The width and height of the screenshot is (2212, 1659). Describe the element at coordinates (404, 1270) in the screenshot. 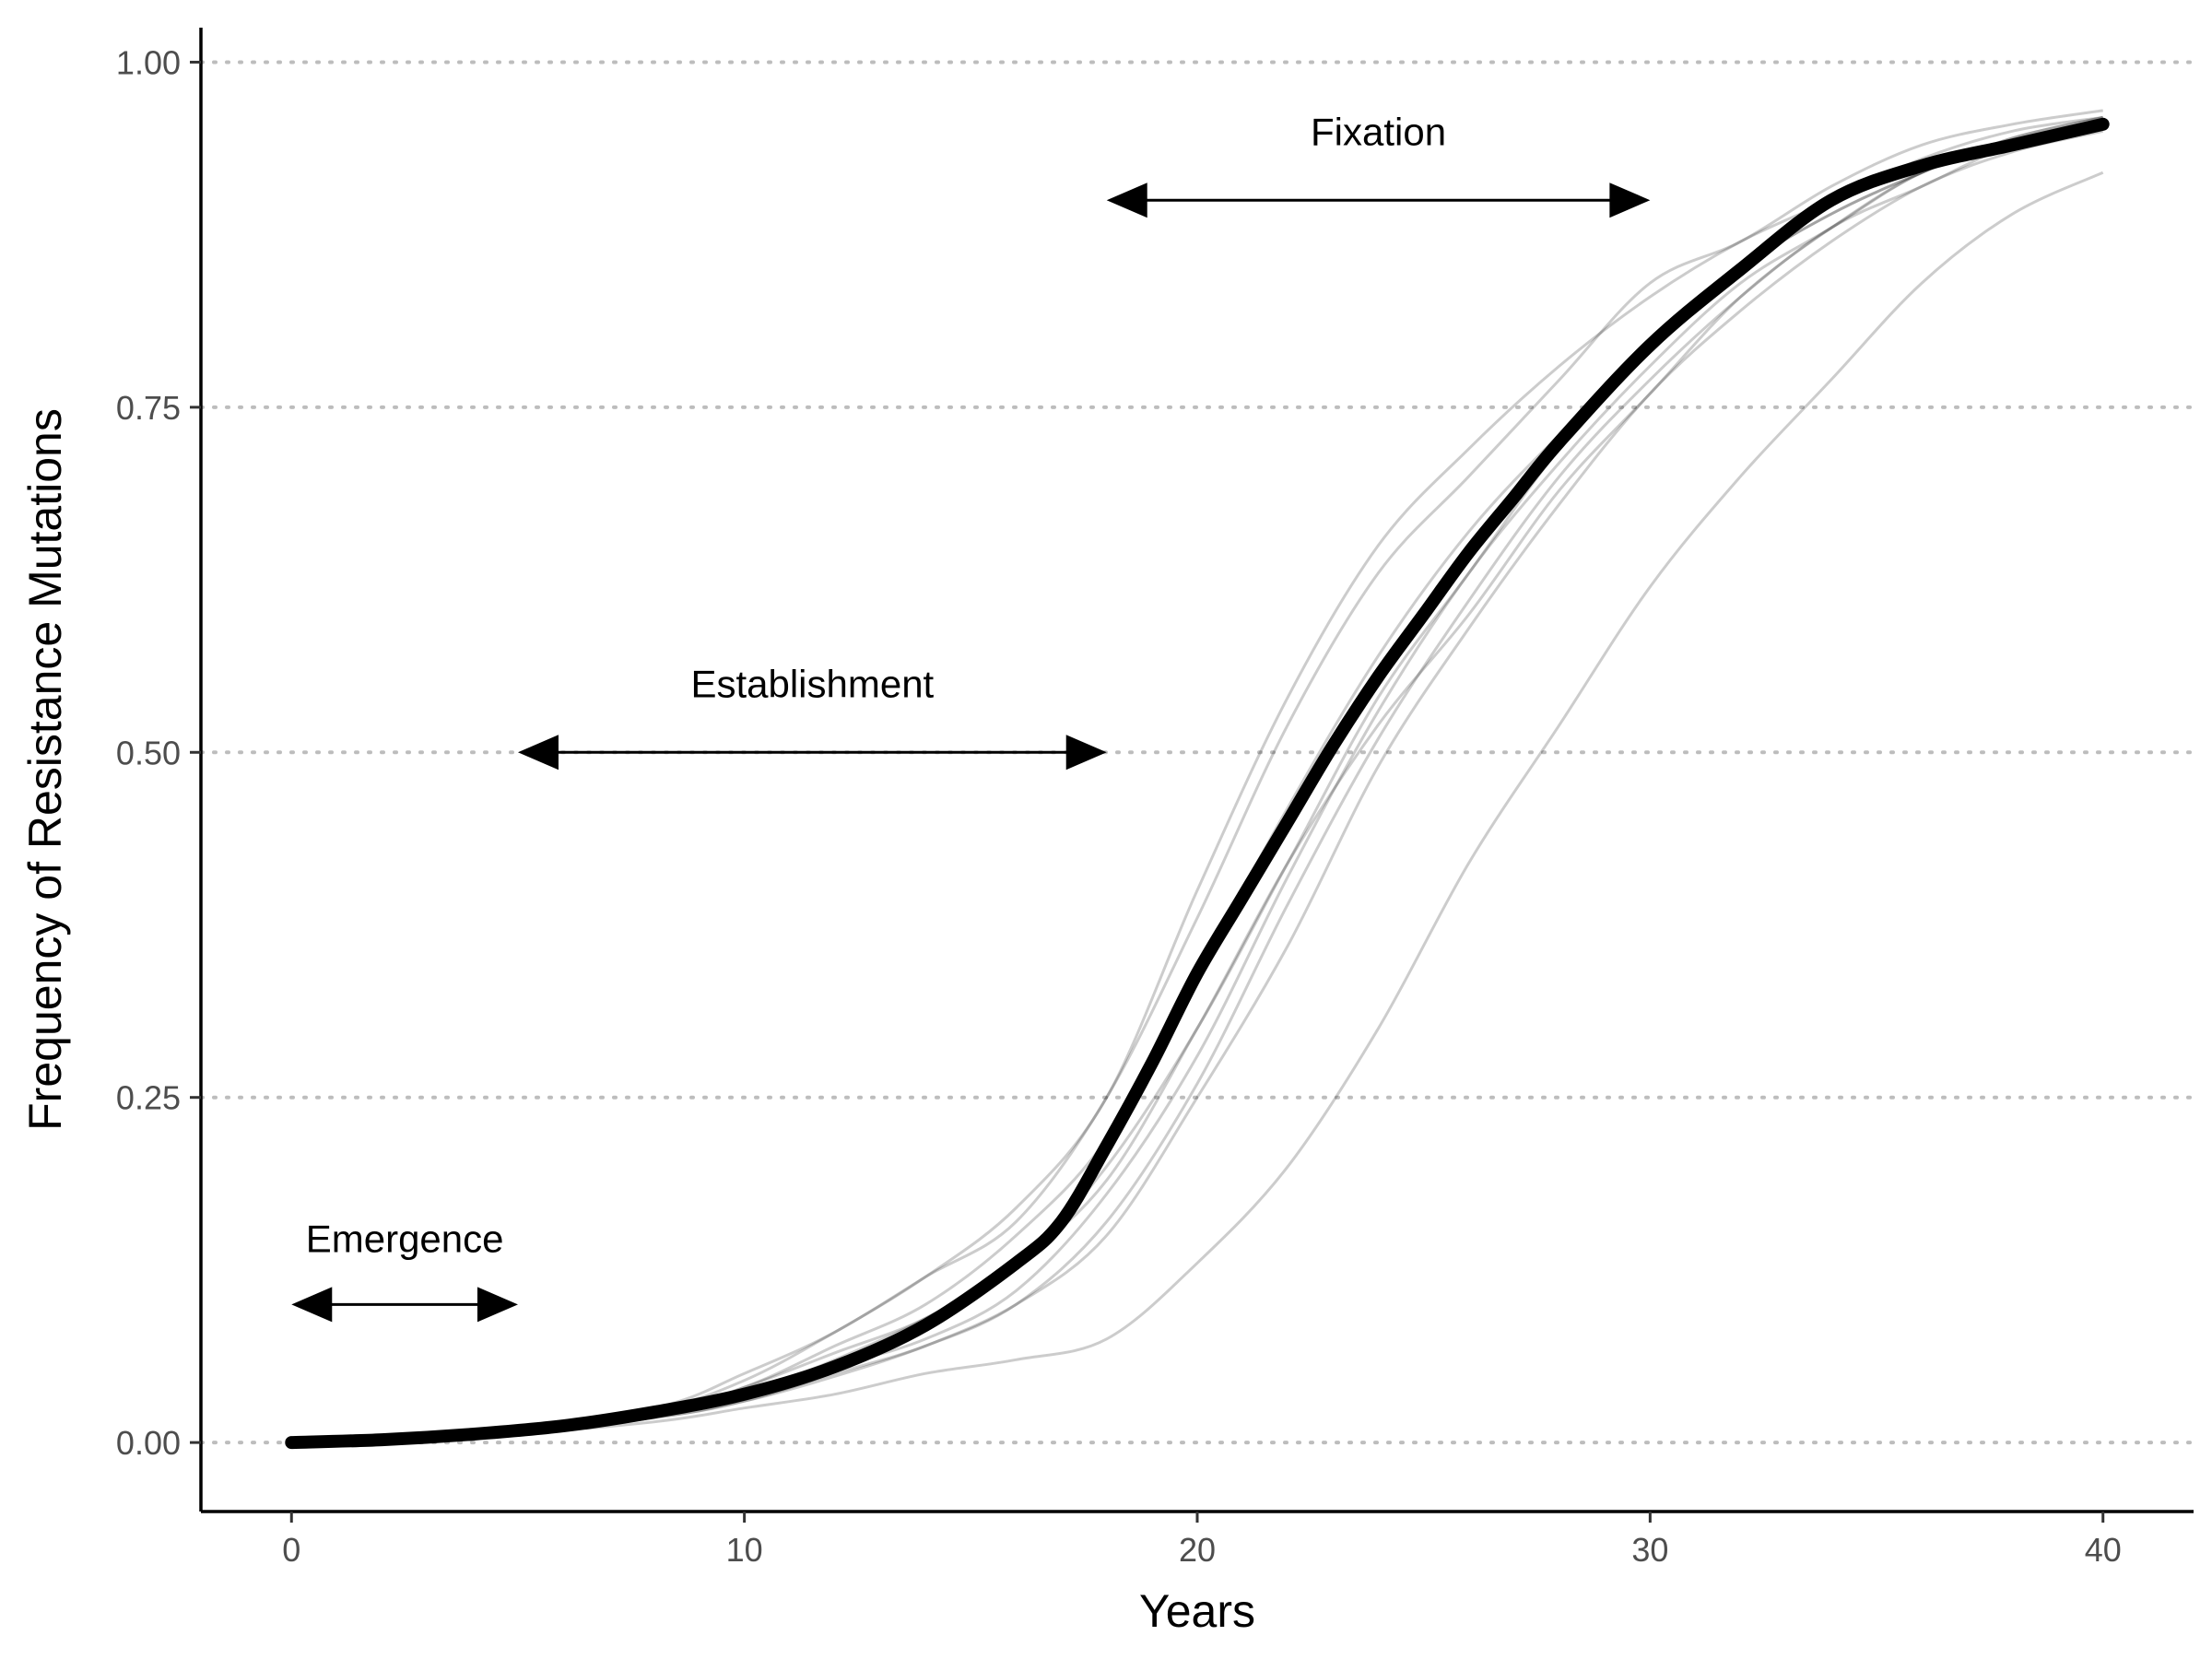

I see `annotation-1: Emergence` at that location.